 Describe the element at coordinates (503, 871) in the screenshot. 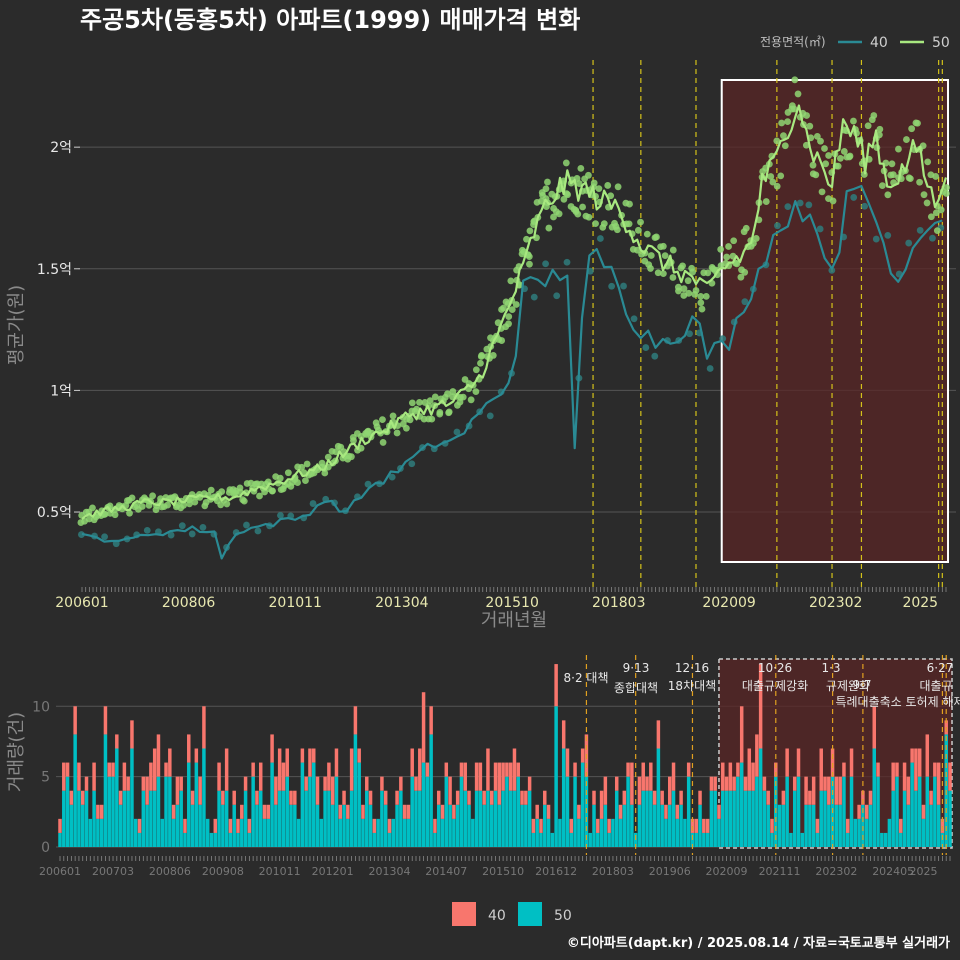

I see `volume-x-tick-label: 201510` at that location.